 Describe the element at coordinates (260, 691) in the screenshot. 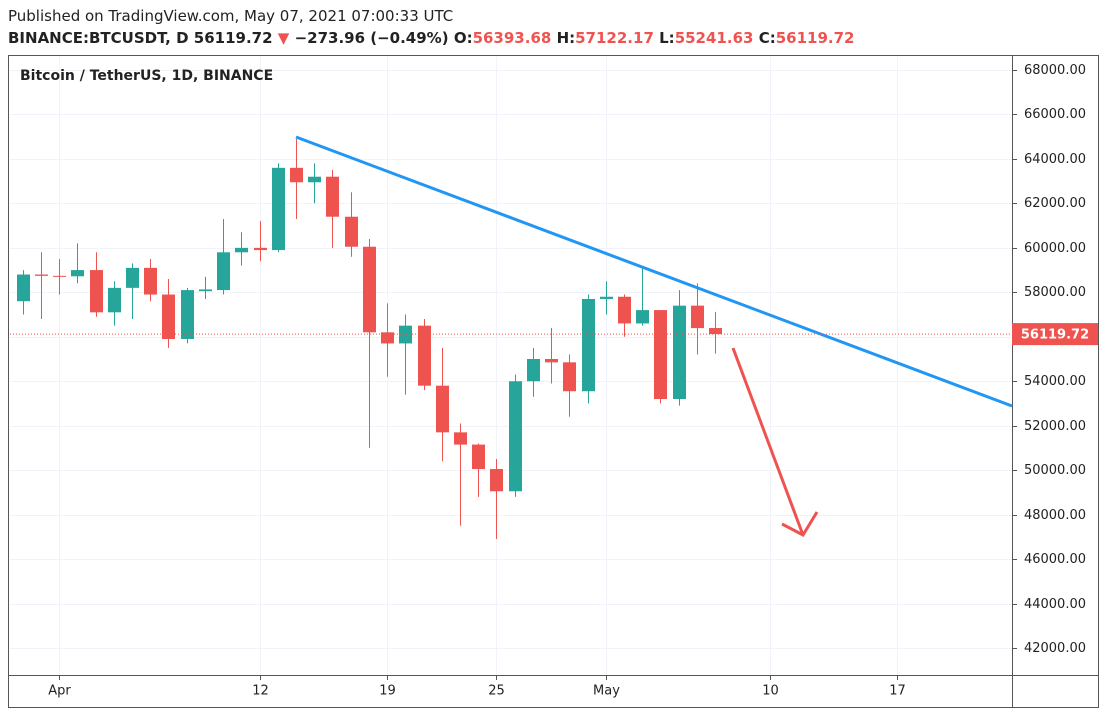

I see `x-tick-label: 12` at that location.